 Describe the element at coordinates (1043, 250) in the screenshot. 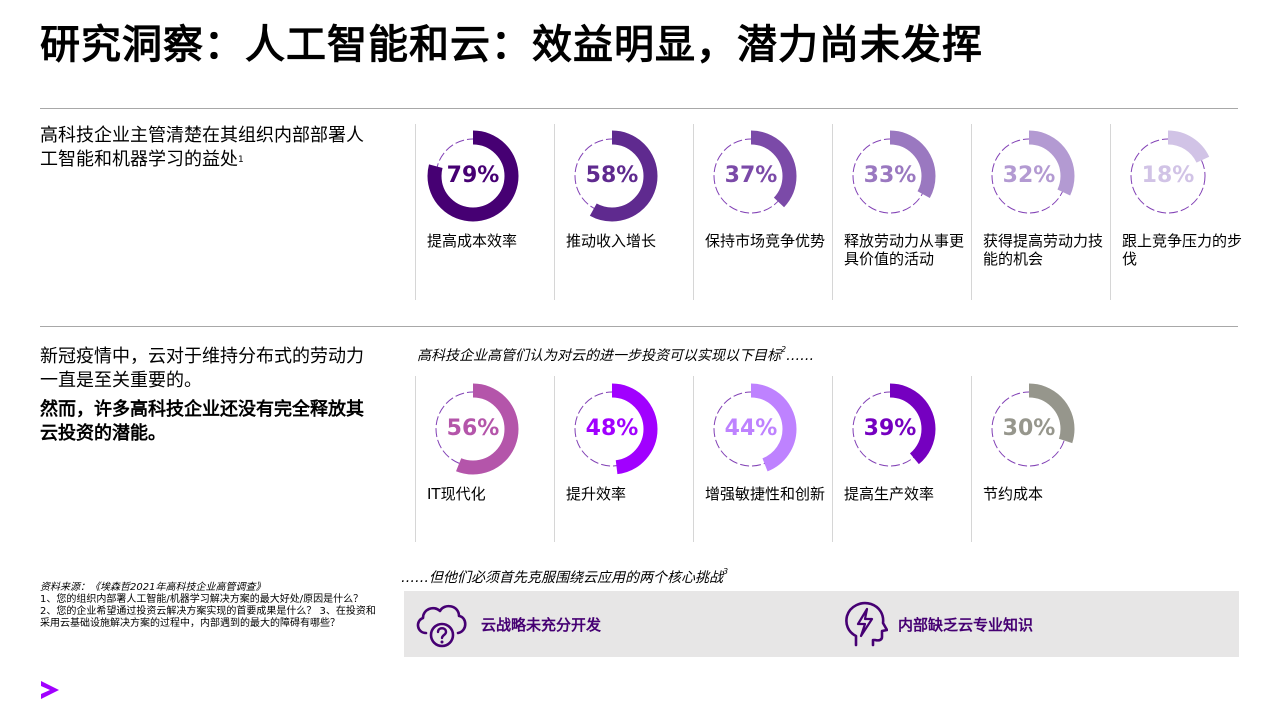

I see `metric-label: 获得提高劳动力技能的机会` at that location.